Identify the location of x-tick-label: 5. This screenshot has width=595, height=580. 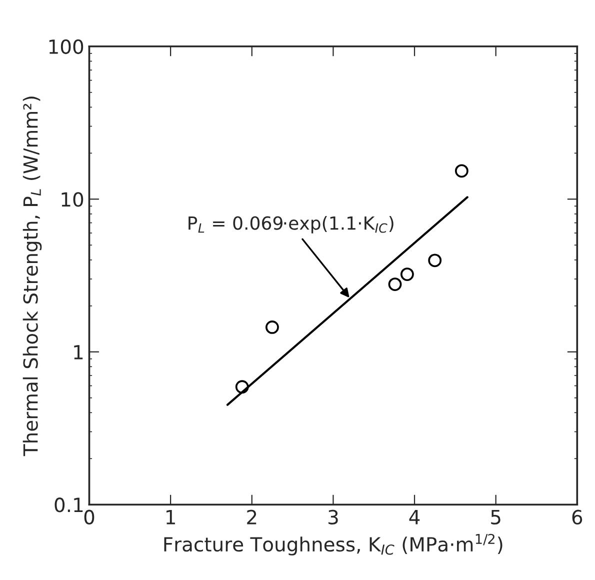
(495, 517).